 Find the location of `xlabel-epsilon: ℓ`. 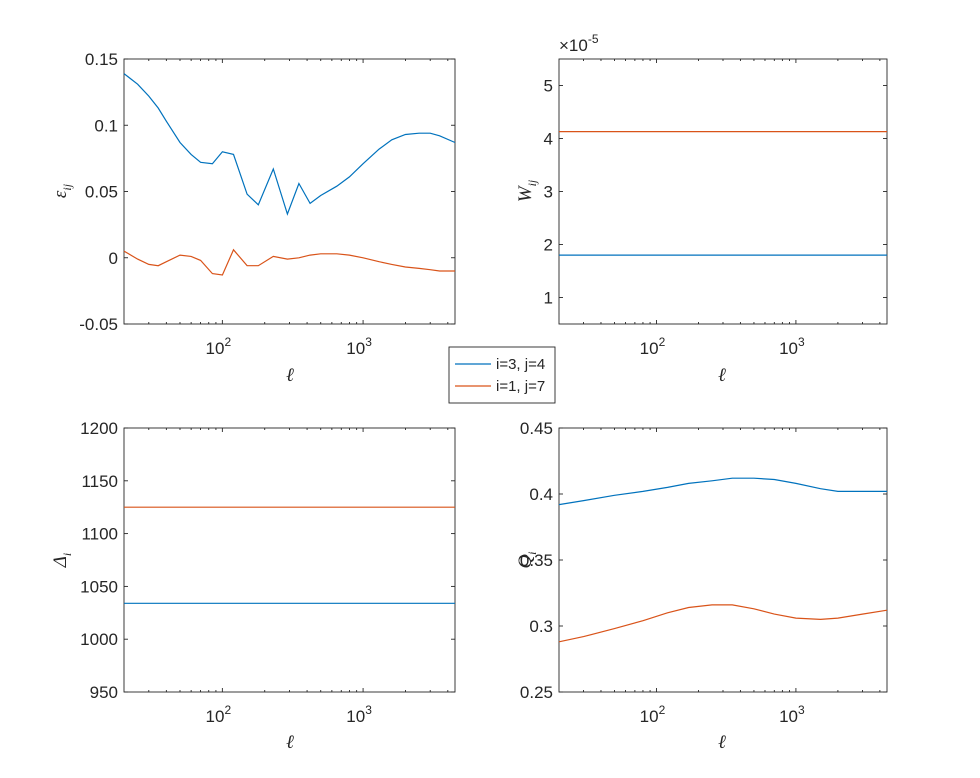

xlabel-epsilon: ℓ is located at coordinates (290, 375).